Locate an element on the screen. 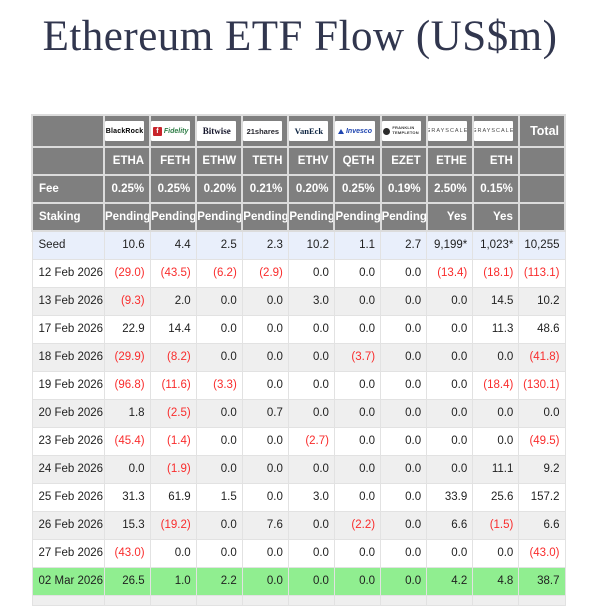  ticker-row: ETHA FETH ETHW TETH ETHV QETH EZET ETHE ETH is located at coordinates (299, 161).